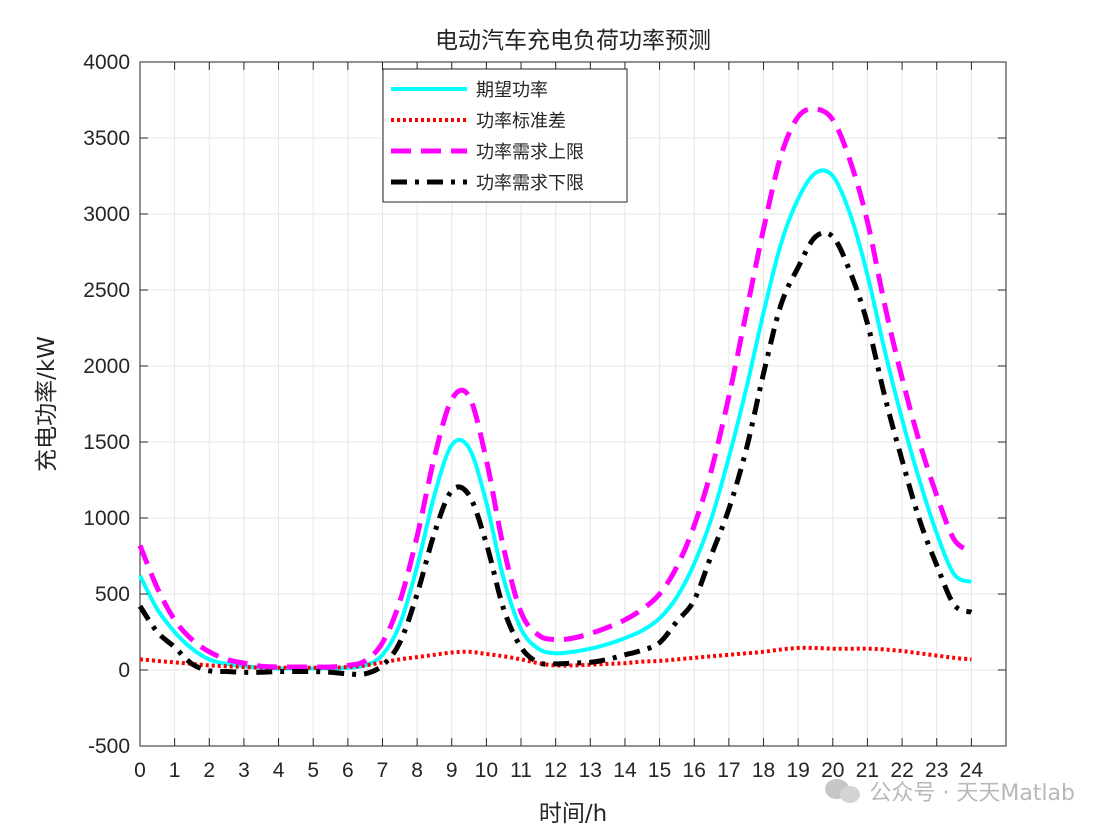  What do you see at coordinates (106, 442) in the screenshot?
I see `y-tick-label: 1500` at bounding box center [106, 442].